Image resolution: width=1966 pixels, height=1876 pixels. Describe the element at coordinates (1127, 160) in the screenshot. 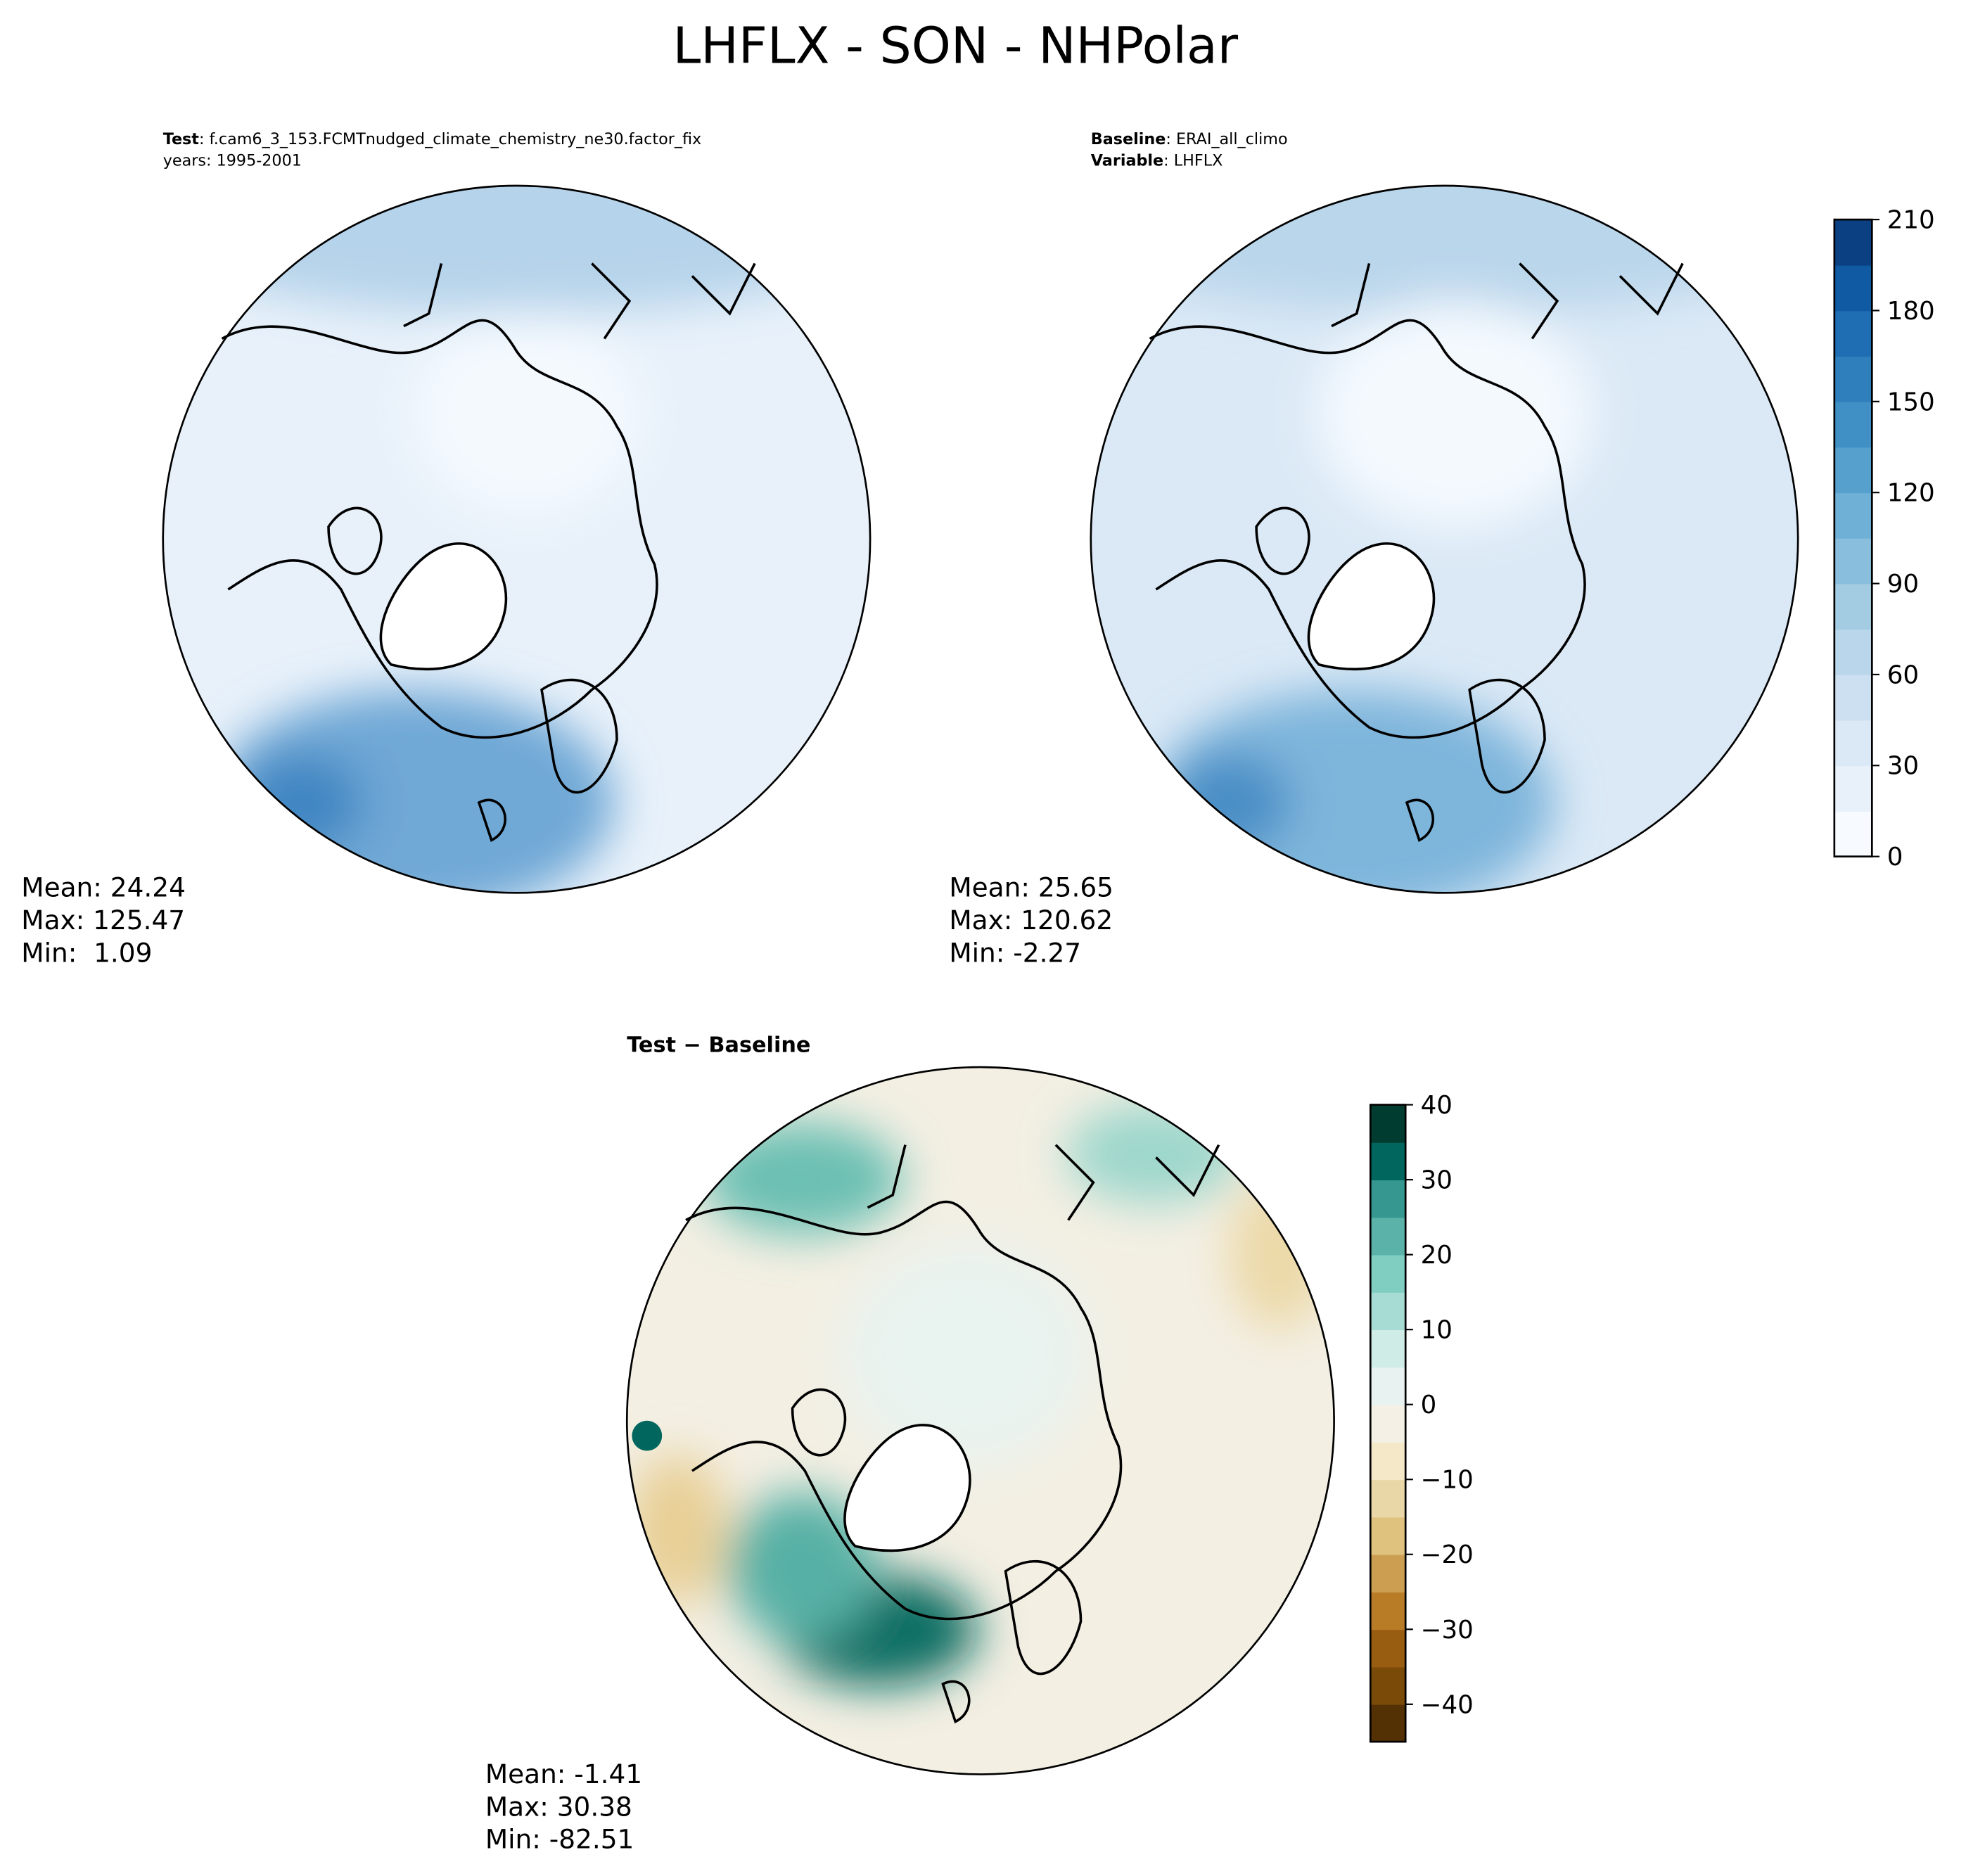

I see `header-key: Variable` at that location.